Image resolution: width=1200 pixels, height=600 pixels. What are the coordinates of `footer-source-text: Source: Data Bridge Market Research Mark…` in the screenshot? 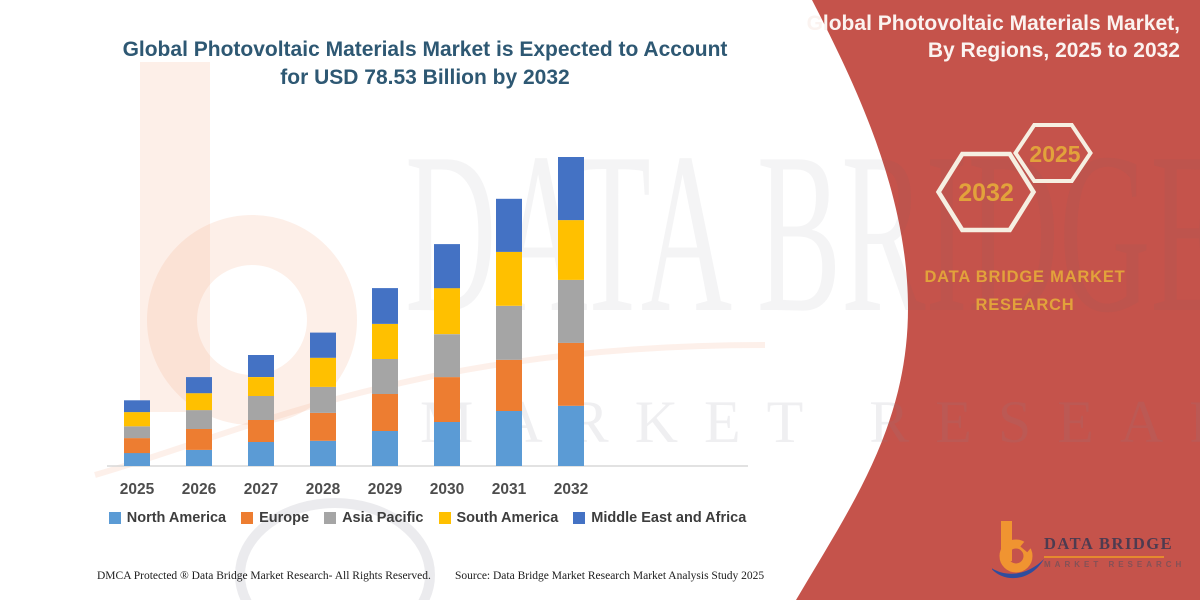 It's located at (610, 576).